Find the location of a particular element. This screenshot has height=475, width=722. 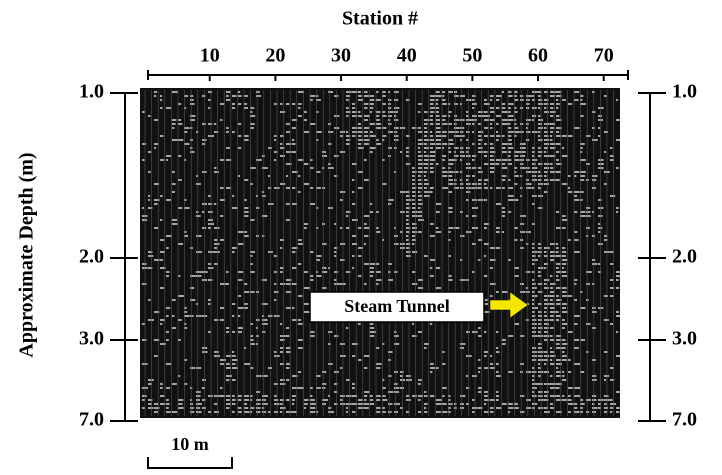

scale-bar-label: 10 m is located at coordinates (190, 444).